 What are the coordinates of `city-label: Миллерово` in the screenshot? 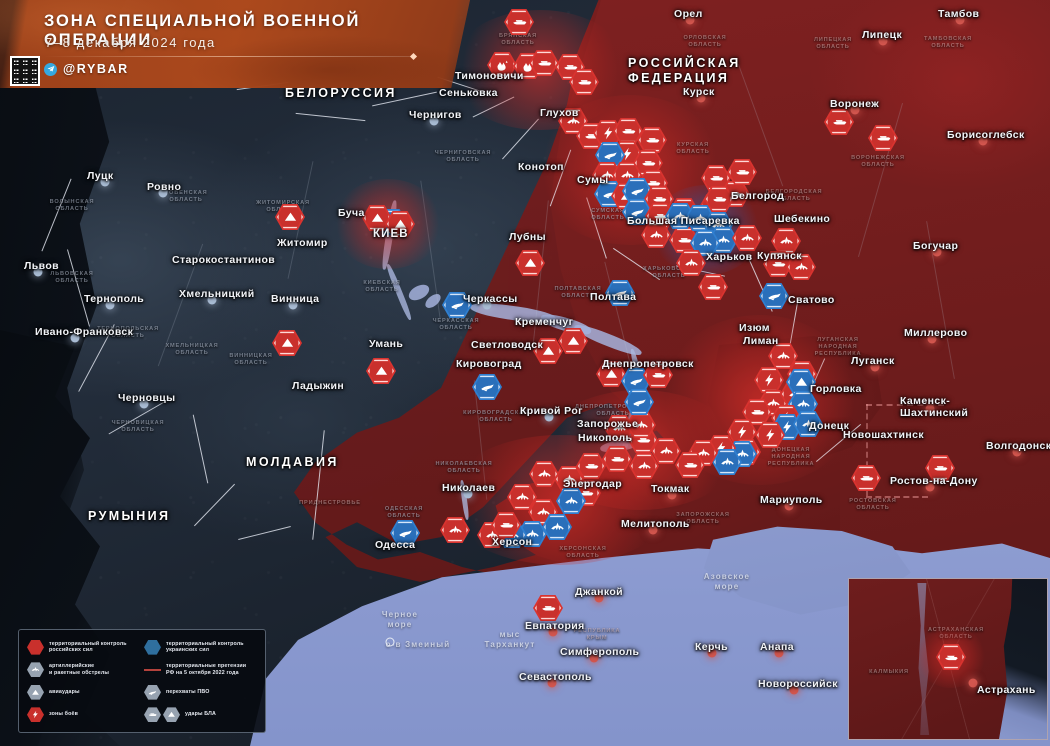 It's located at (936, 333).